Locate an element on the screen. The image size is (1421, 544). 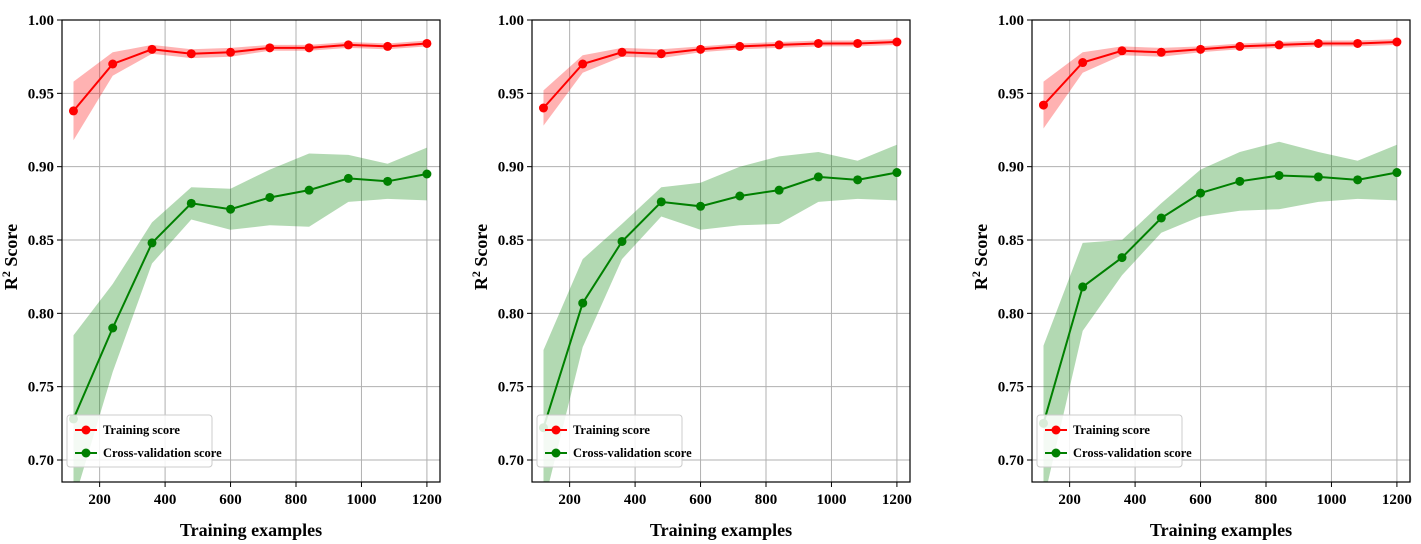
y-tick-label: 0.80 is located at coordinates (1011, 314).